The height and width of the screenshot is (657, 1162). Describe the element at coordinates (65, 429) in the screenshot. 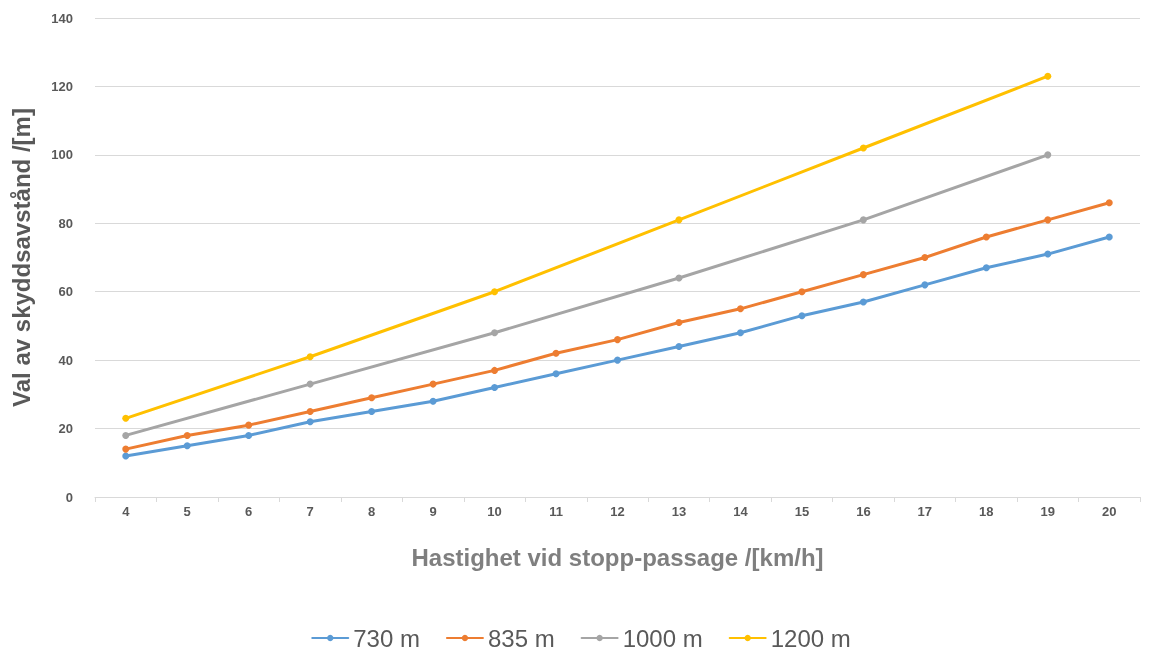

I see `y-tick-label: 20` at that location.